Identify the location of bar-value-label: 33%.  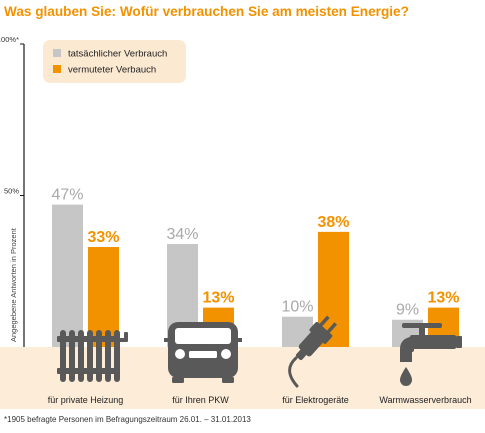
(103, 237).